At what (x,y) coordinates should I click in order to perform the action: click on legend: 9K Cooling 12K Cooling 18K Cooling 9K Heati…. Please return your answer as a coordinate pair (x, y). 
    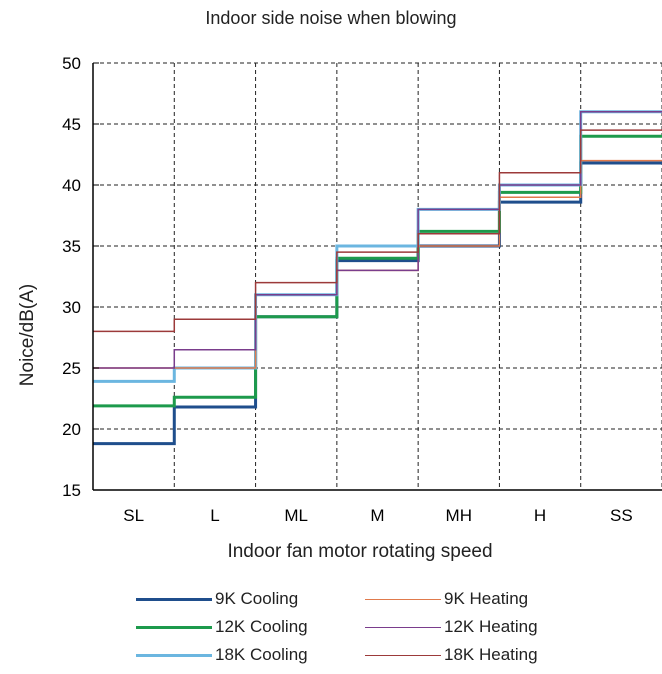
    Looking at the image, I should click on (331, 629).